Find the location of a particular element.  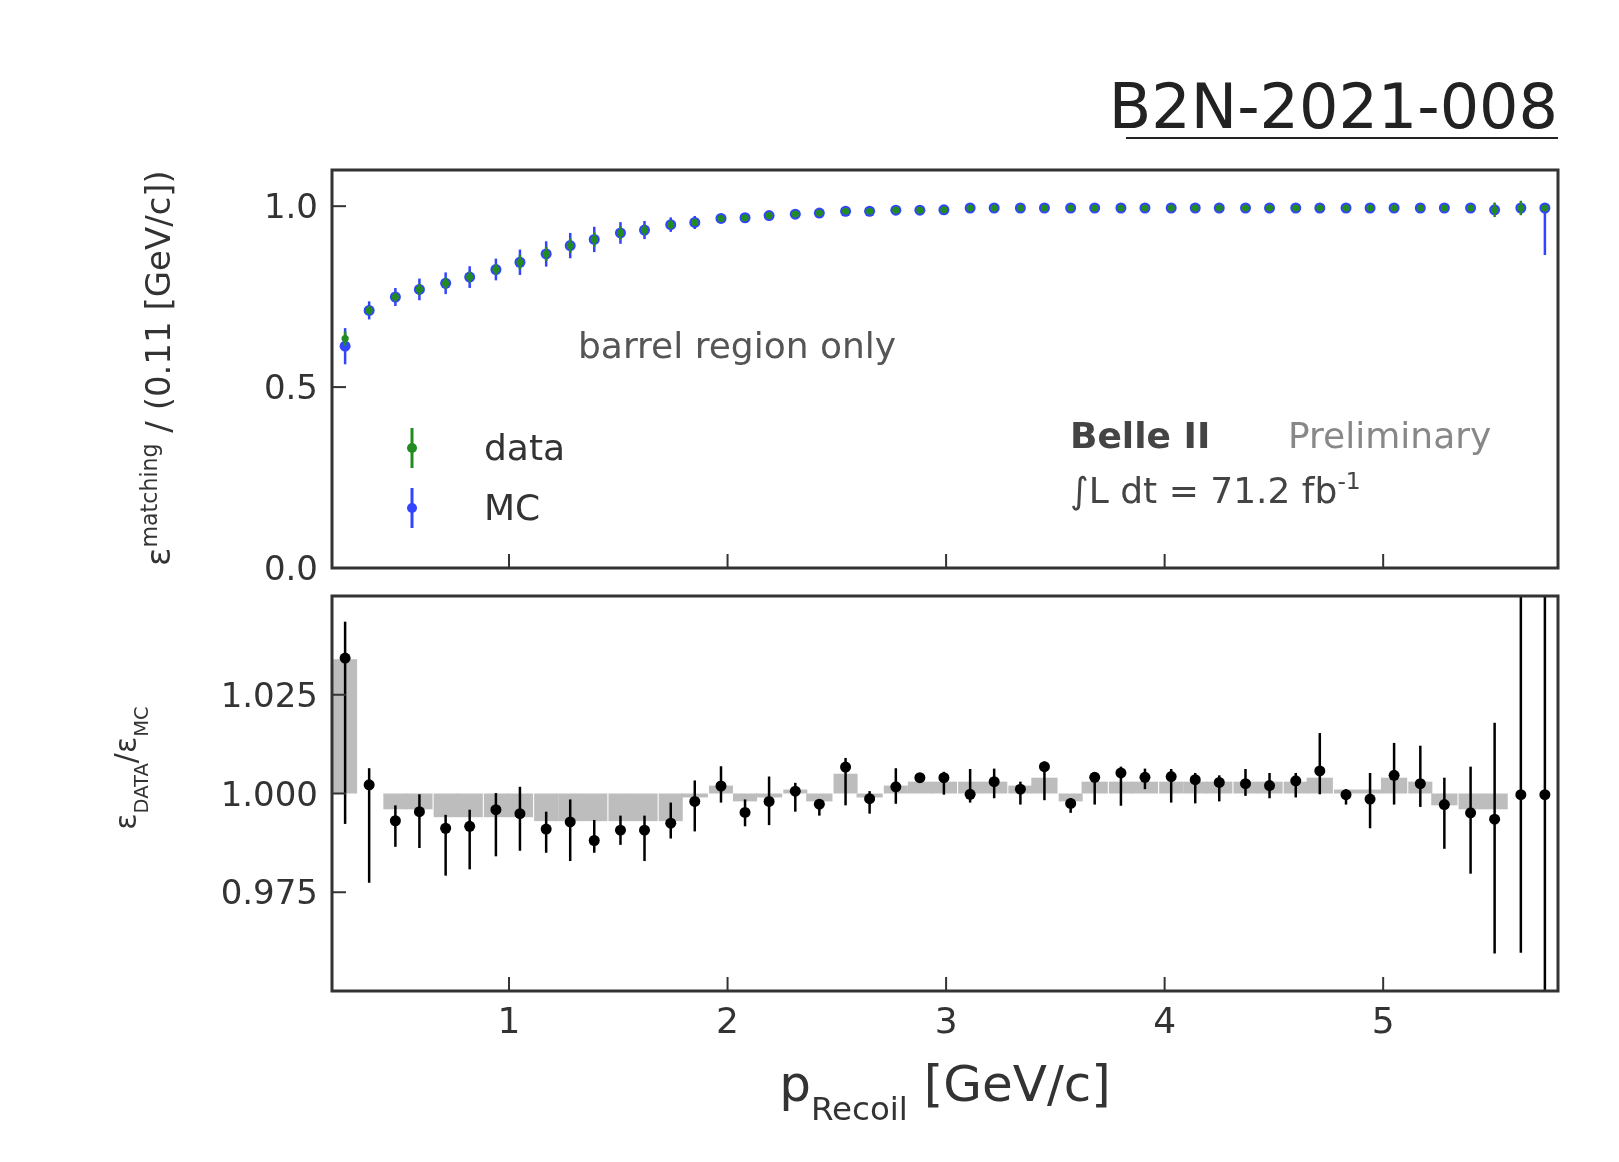

y-tick-label: 1.0 is located at coordinates (290, 206).